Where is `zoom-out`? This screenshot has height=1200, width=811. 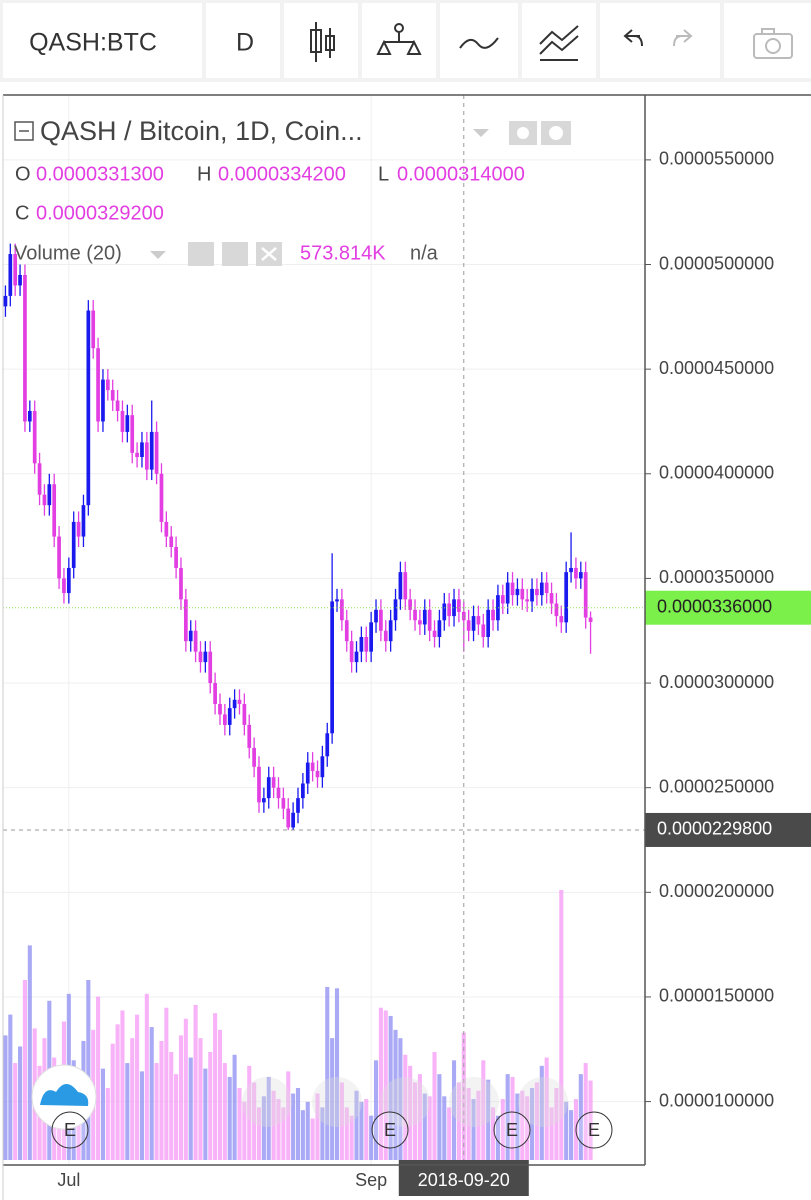
zoom-out is located at coordinates (337, 1102).